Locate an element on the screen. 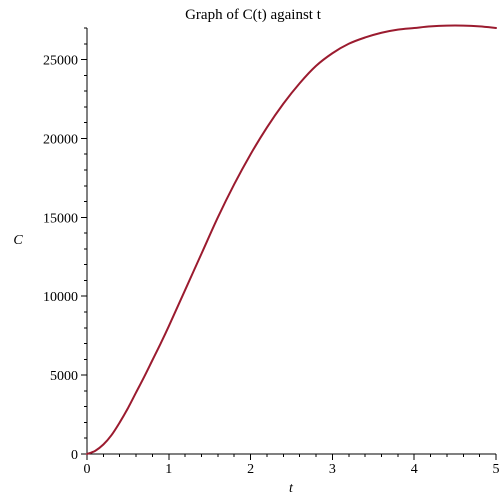 This screenshot has width=500, height=500. y-axis-ticks: 0 5000 10000 15000 20000 25000 is located at coordinates (65, 245).